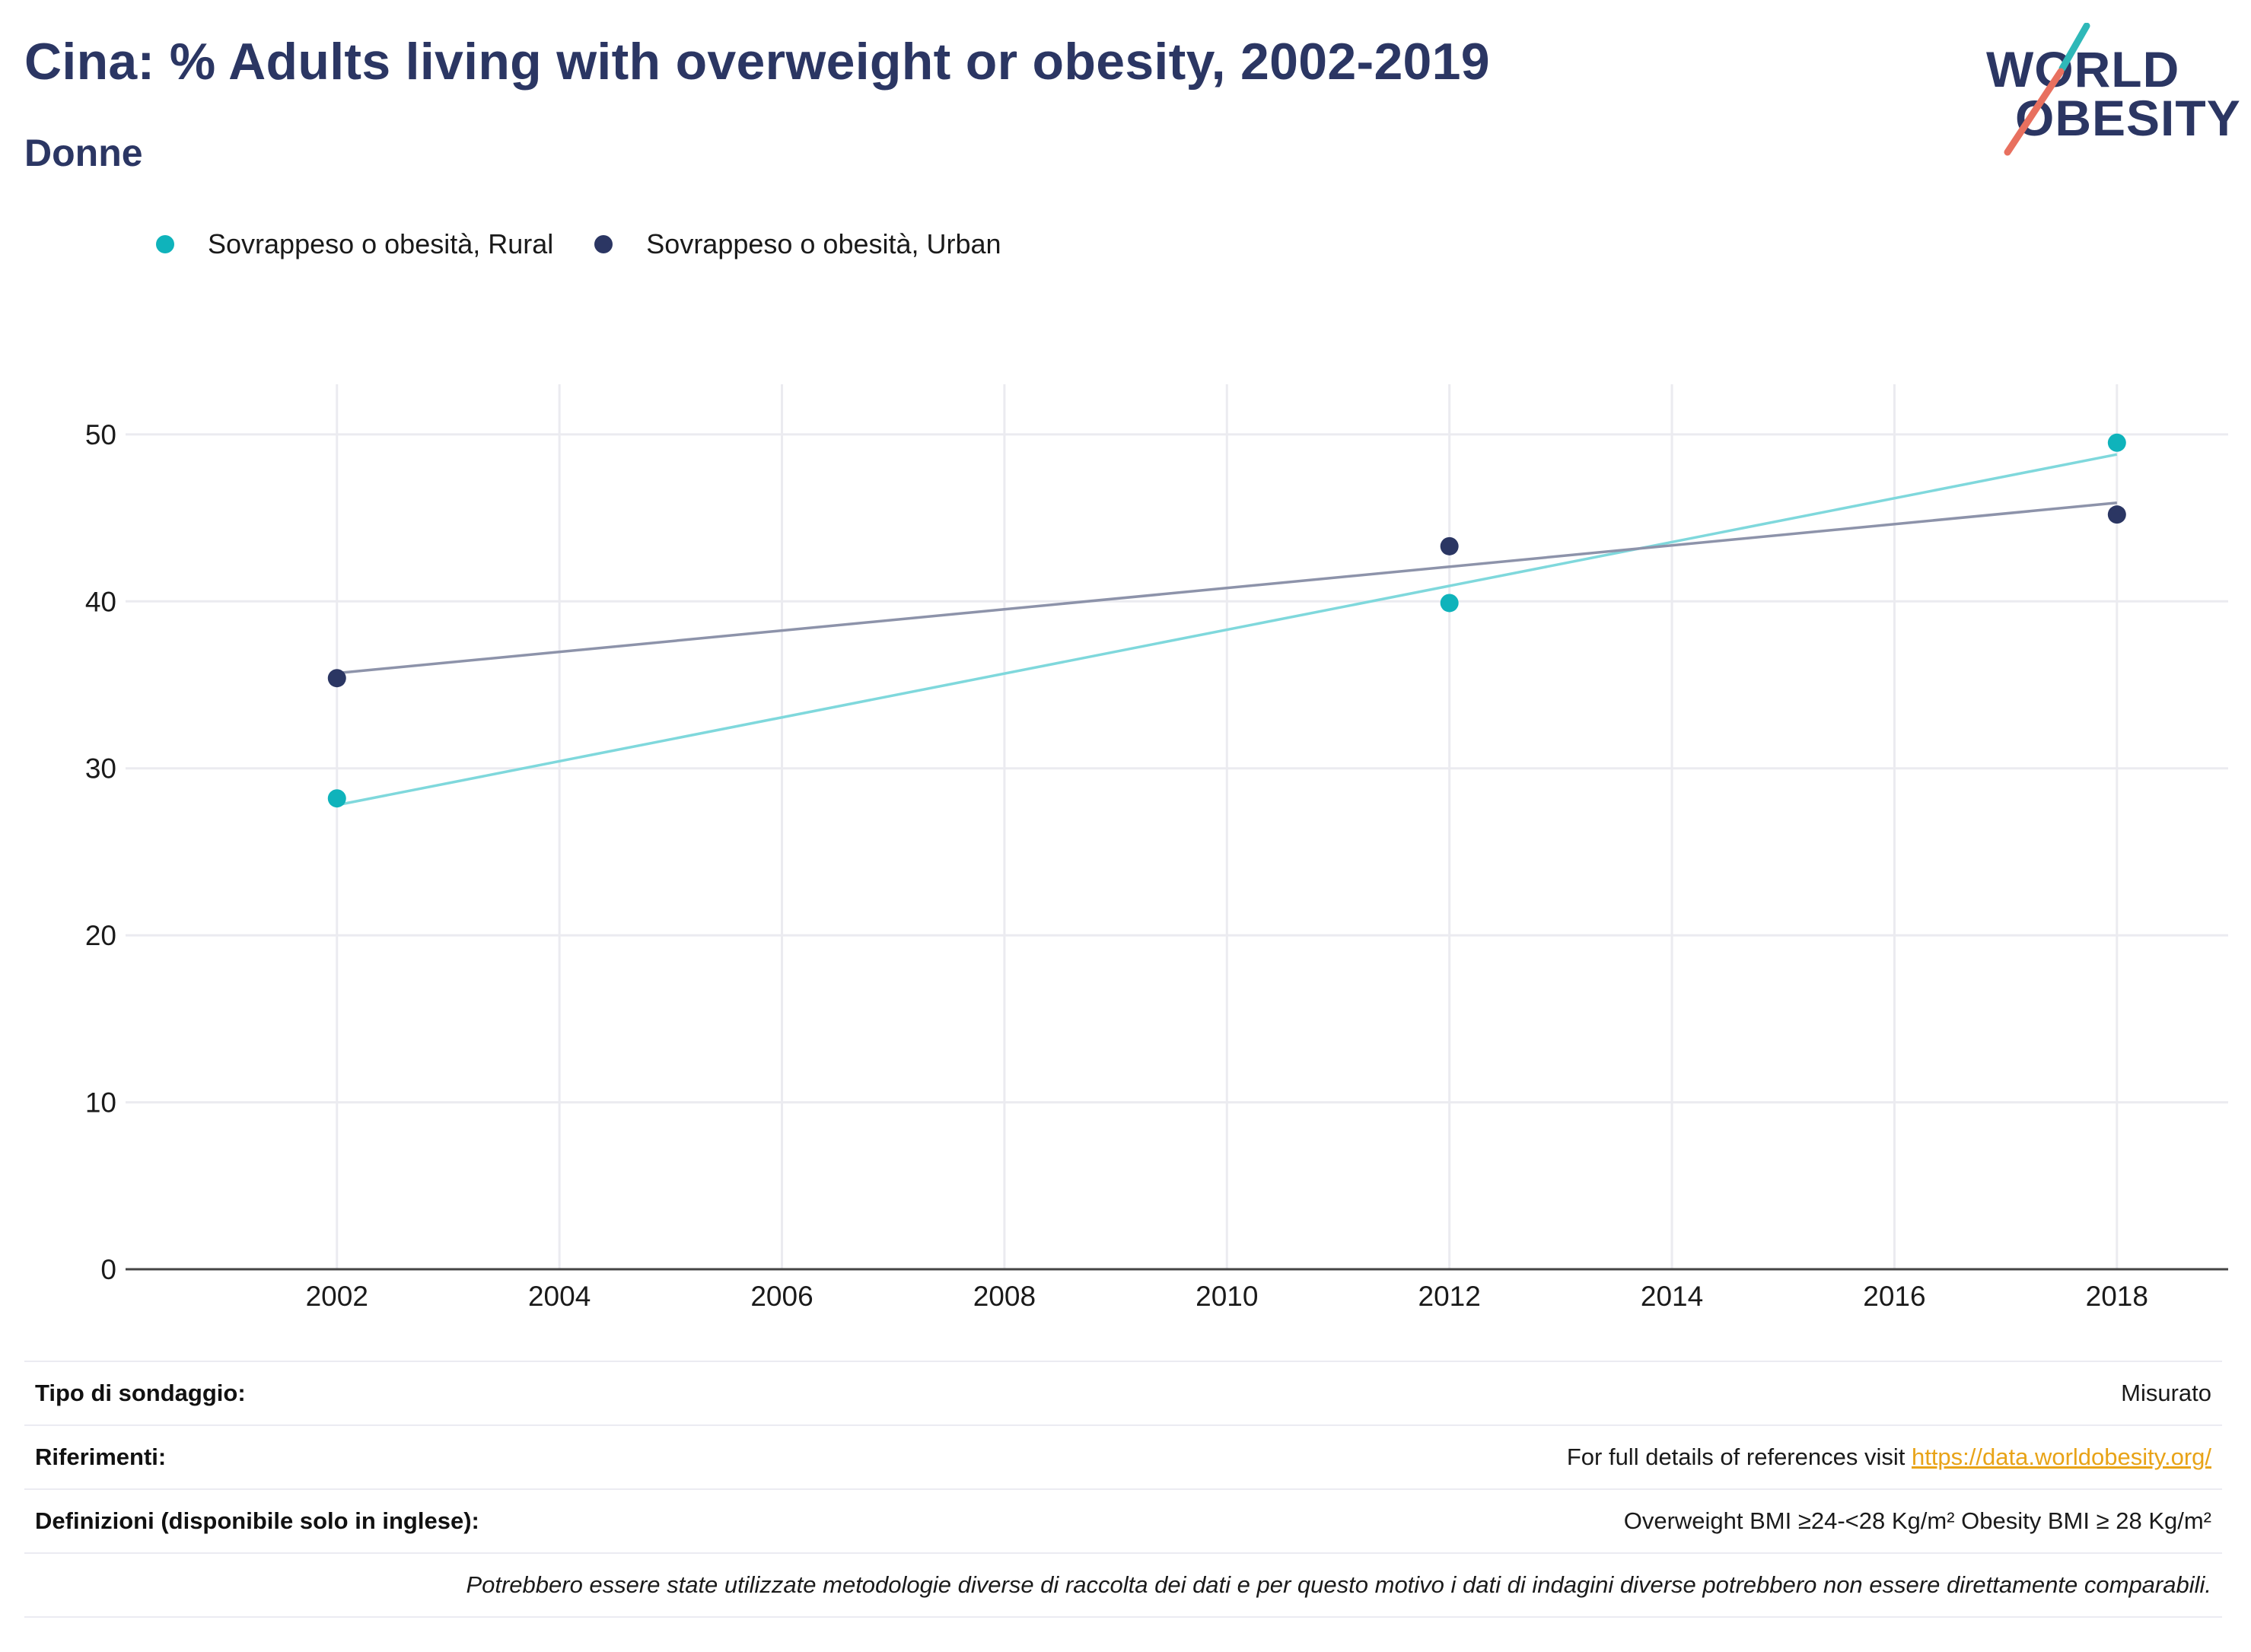 This screenshot has height=1652, width=2251. I want to click on logo-line-1: WORLD, so click(2083, 69).